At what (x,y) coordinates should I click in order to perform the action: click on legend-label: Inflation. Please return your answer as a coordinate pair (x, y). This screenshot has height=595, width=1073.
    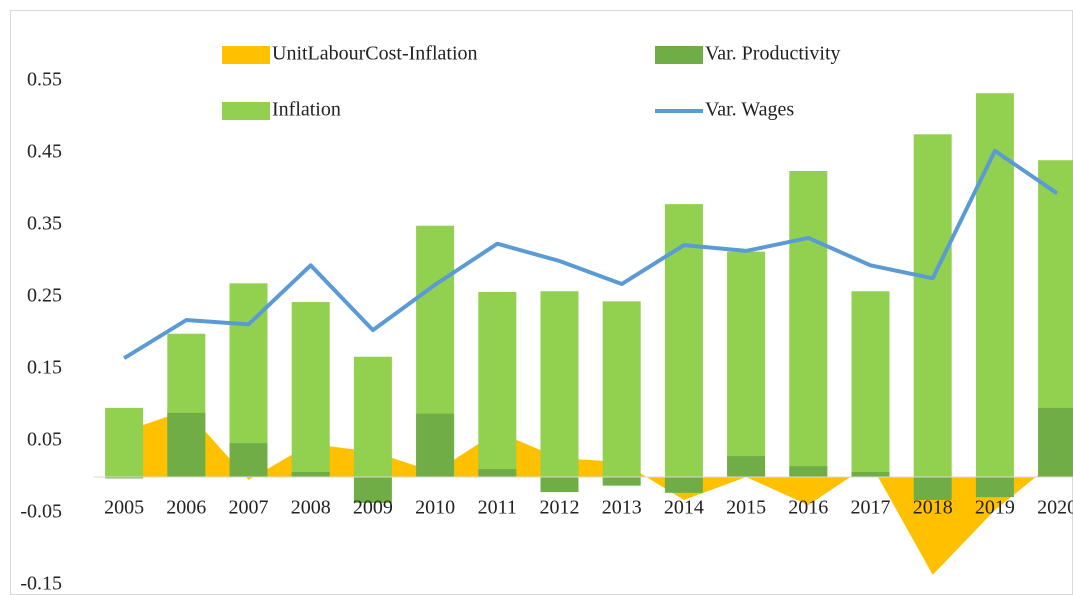
    Looking at the image, I should click on (306, 110).